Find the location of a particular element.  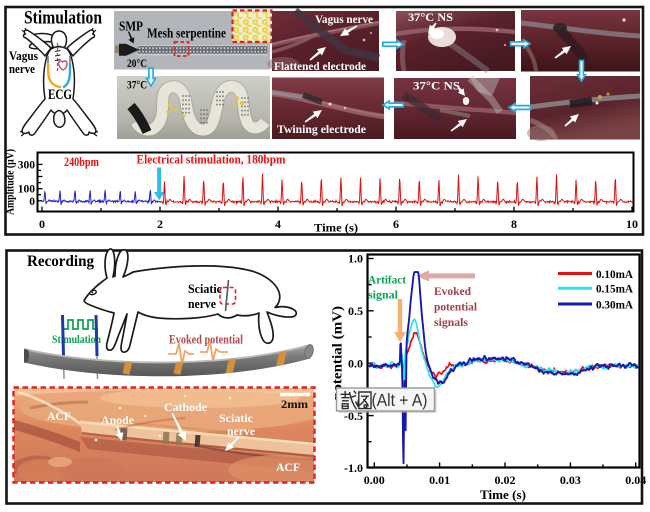

svg-text: 0.5 is located at coordinates (355, 311).